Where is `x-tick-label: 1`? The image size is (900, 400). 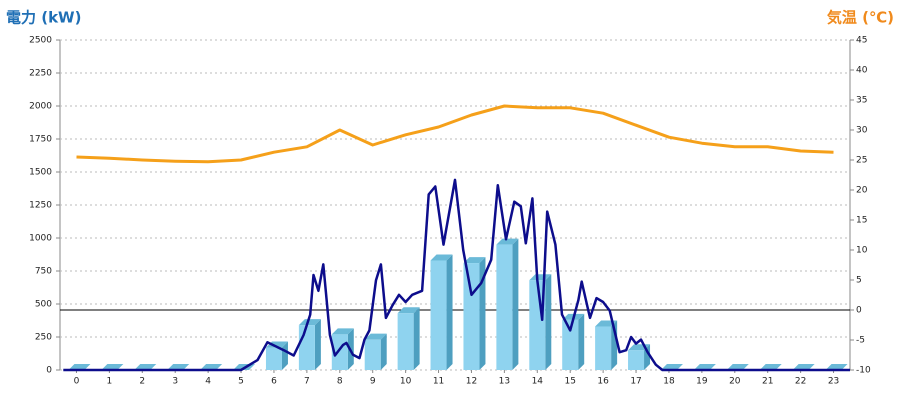 x-tick-label: 1 is located at coordinates (110, 382).